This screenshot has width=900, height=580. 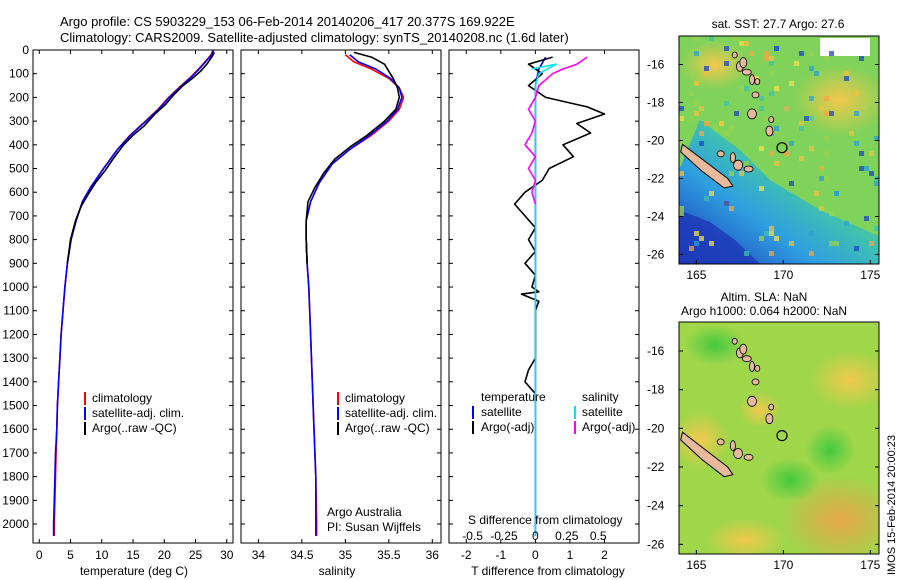 What do you see at coordinates (598, 536) in the screenshot?
I see `s-difference-tick-label: 0.5` at bounding box center [598, 536].